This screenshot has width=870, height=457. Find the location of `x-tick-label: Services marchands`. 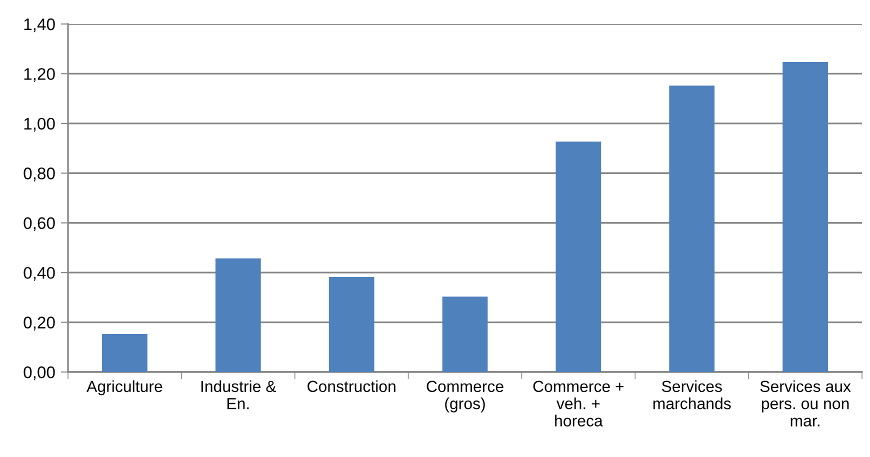

x-tick-label: Services marchands is located at coordinates (692, 395).